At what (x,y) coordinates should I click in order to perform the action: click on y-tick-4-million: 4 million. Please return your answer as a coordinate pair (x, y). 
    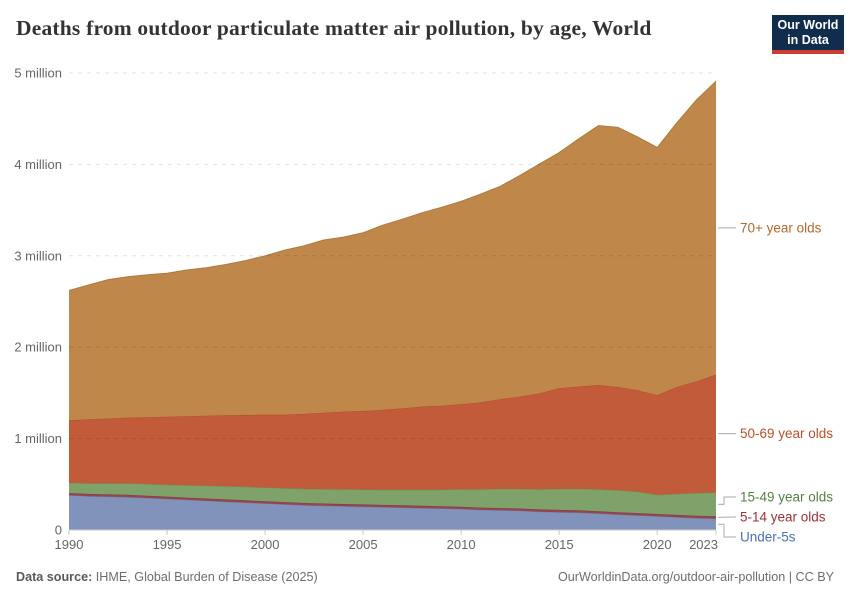
    Looking at the image, I should click on (38, 164).